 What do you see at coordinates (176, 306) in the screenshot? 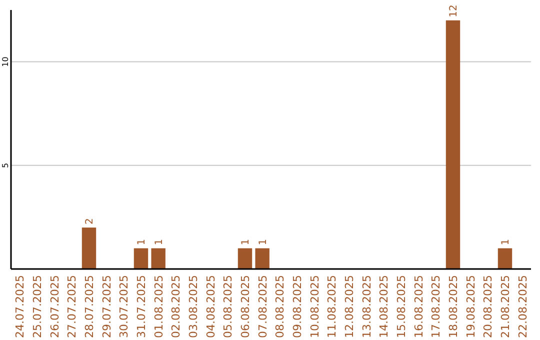
I see `x-tick-label: 02.08.2025` at bounding box center [176, 306].